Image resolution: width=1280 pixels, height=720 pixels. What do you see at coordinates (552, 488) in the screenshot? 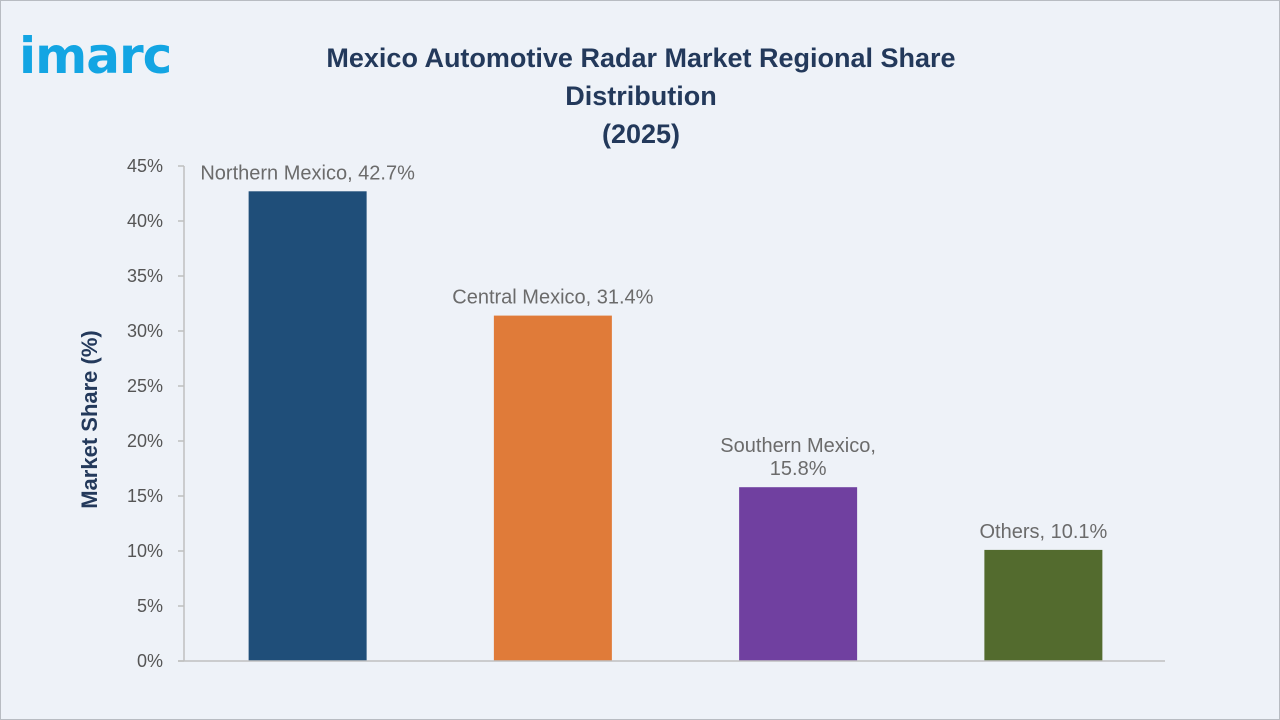
I see `bar-central-mexico` at bounding box center [552, 488].